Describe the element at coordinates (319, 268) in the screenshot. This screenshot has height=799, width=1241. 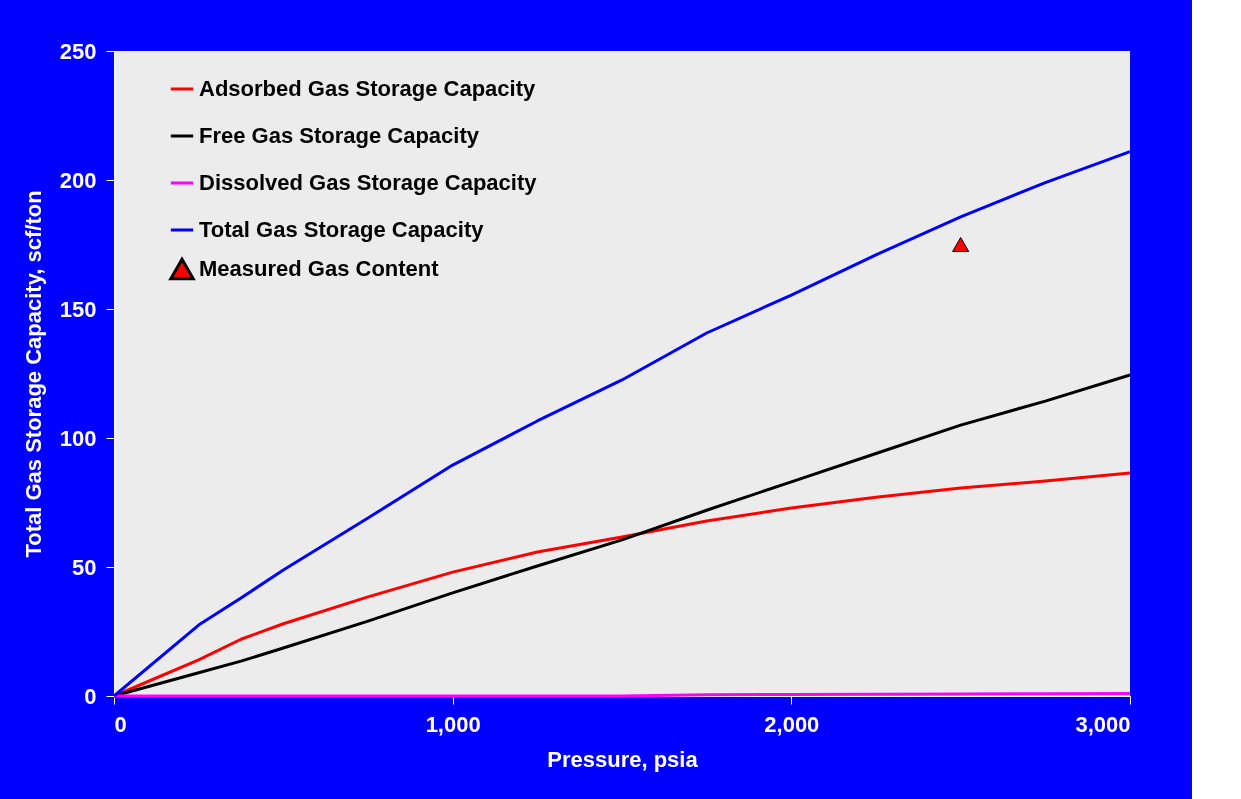
I see `legend-label: Measured Gas Content` at that location.